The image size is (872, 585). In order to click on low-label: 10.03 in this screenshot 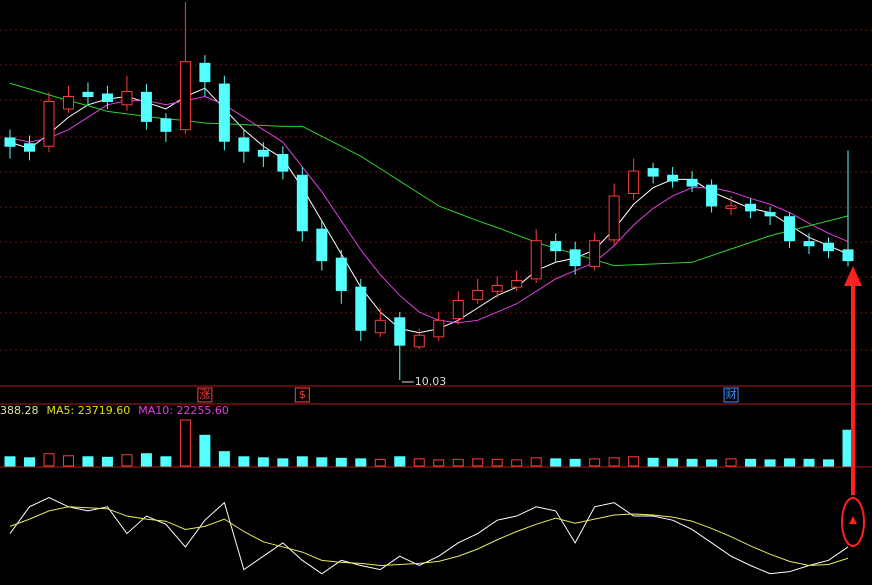, I will do `click(431, 381)`.